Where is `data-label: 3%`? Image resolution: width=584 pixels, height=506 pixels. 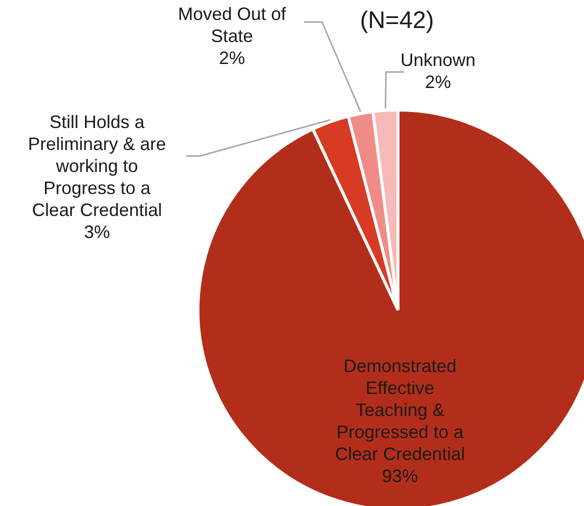 data-label: 3% is located at coordinates (97, 232).